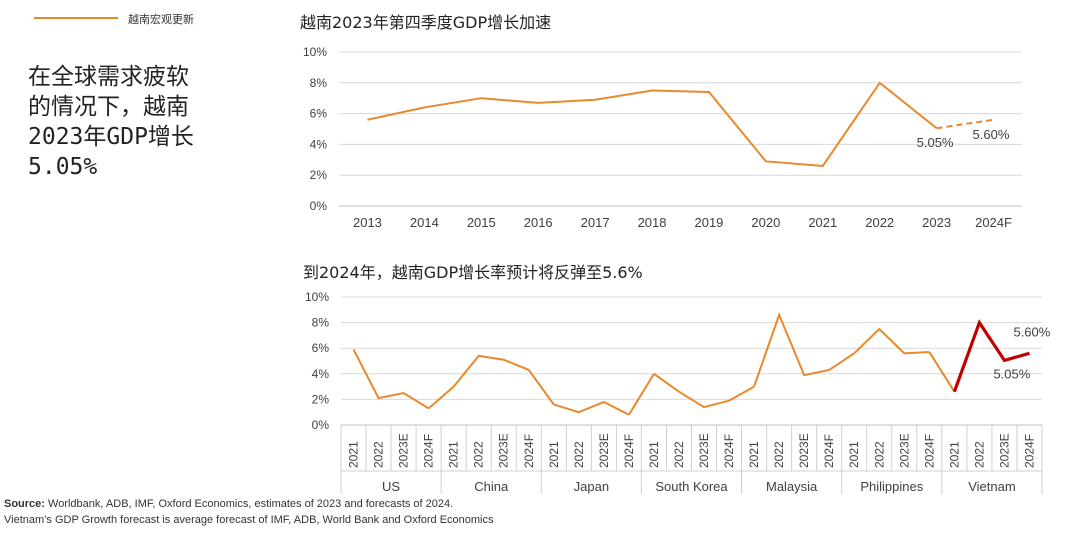 The height and width of the screenshot is (534, 1065). What do you see at coordinates (319, 175) in the screenshot?
I see `chart1-ytick-label: 2%` at bounding box center [319, 175].